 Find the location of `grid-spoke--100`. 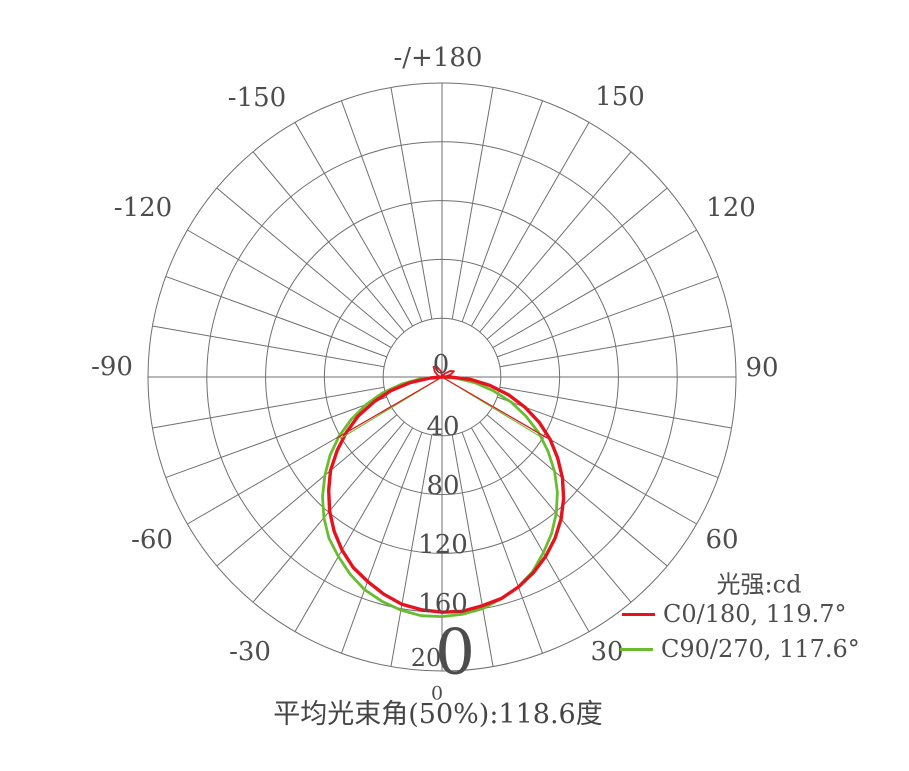

grid-spoke--100 is located at coordinates (268, 346).